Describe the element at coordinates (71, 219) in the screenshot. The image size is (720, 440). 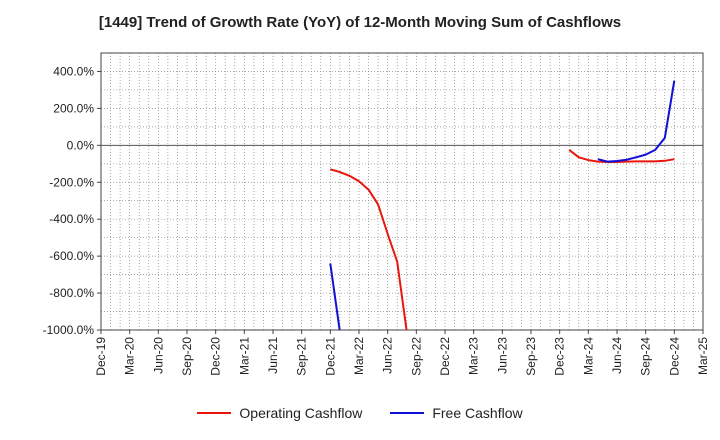
I see `y-tick-label: -400.0%` at that location.